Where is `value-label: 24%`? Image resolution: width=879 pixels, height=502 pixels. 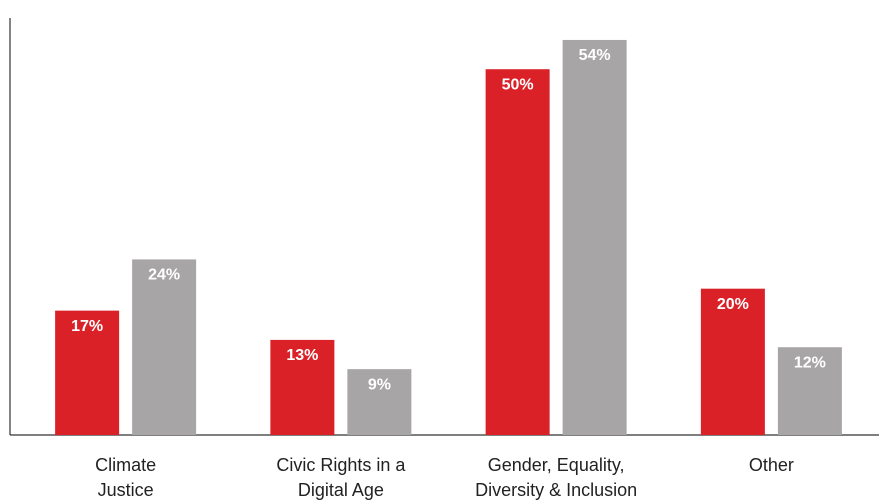 value-label: 24% is located at coordinates (164, 275).